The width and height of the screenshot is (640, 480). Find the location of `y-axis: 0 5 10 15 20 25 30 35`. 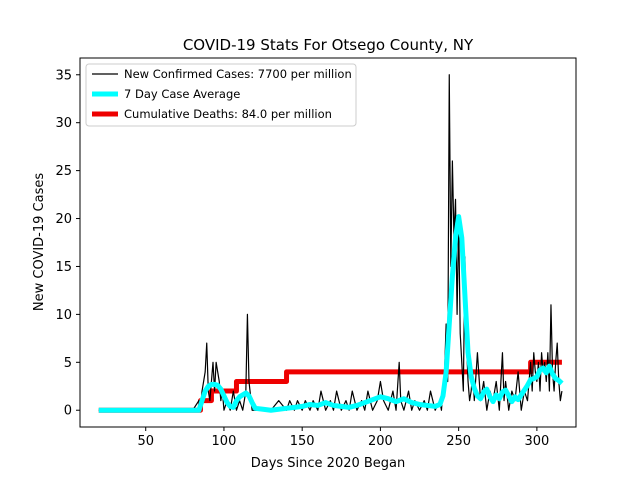

y-axis: 0 5 10 15 20 25 30 35 is located at coordinates (67, 243).